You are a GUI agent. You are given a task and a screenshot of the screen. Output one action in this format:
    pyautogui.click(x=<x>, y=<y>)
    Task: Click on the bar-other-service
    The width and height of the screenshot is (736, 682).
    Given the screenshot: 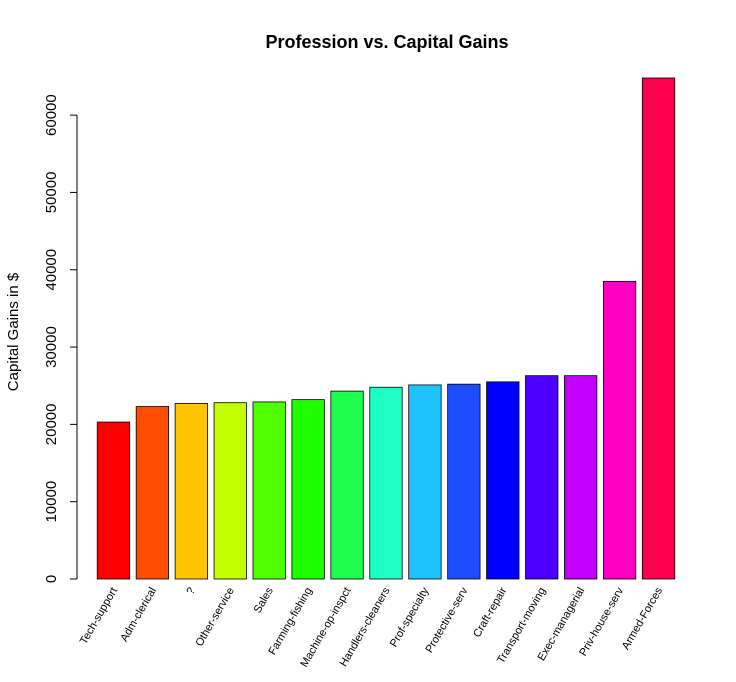 What is the action you would take?
    pyautogui.click(x=230, y=491)
    